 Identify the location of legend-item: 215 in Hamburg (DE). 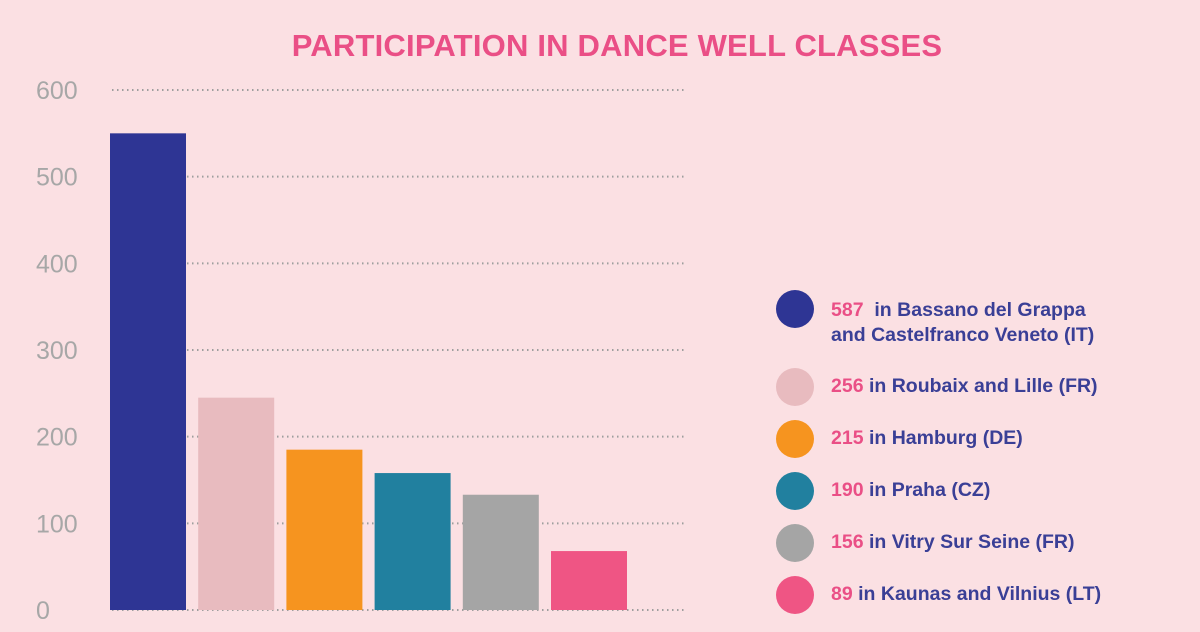
(899, 439).